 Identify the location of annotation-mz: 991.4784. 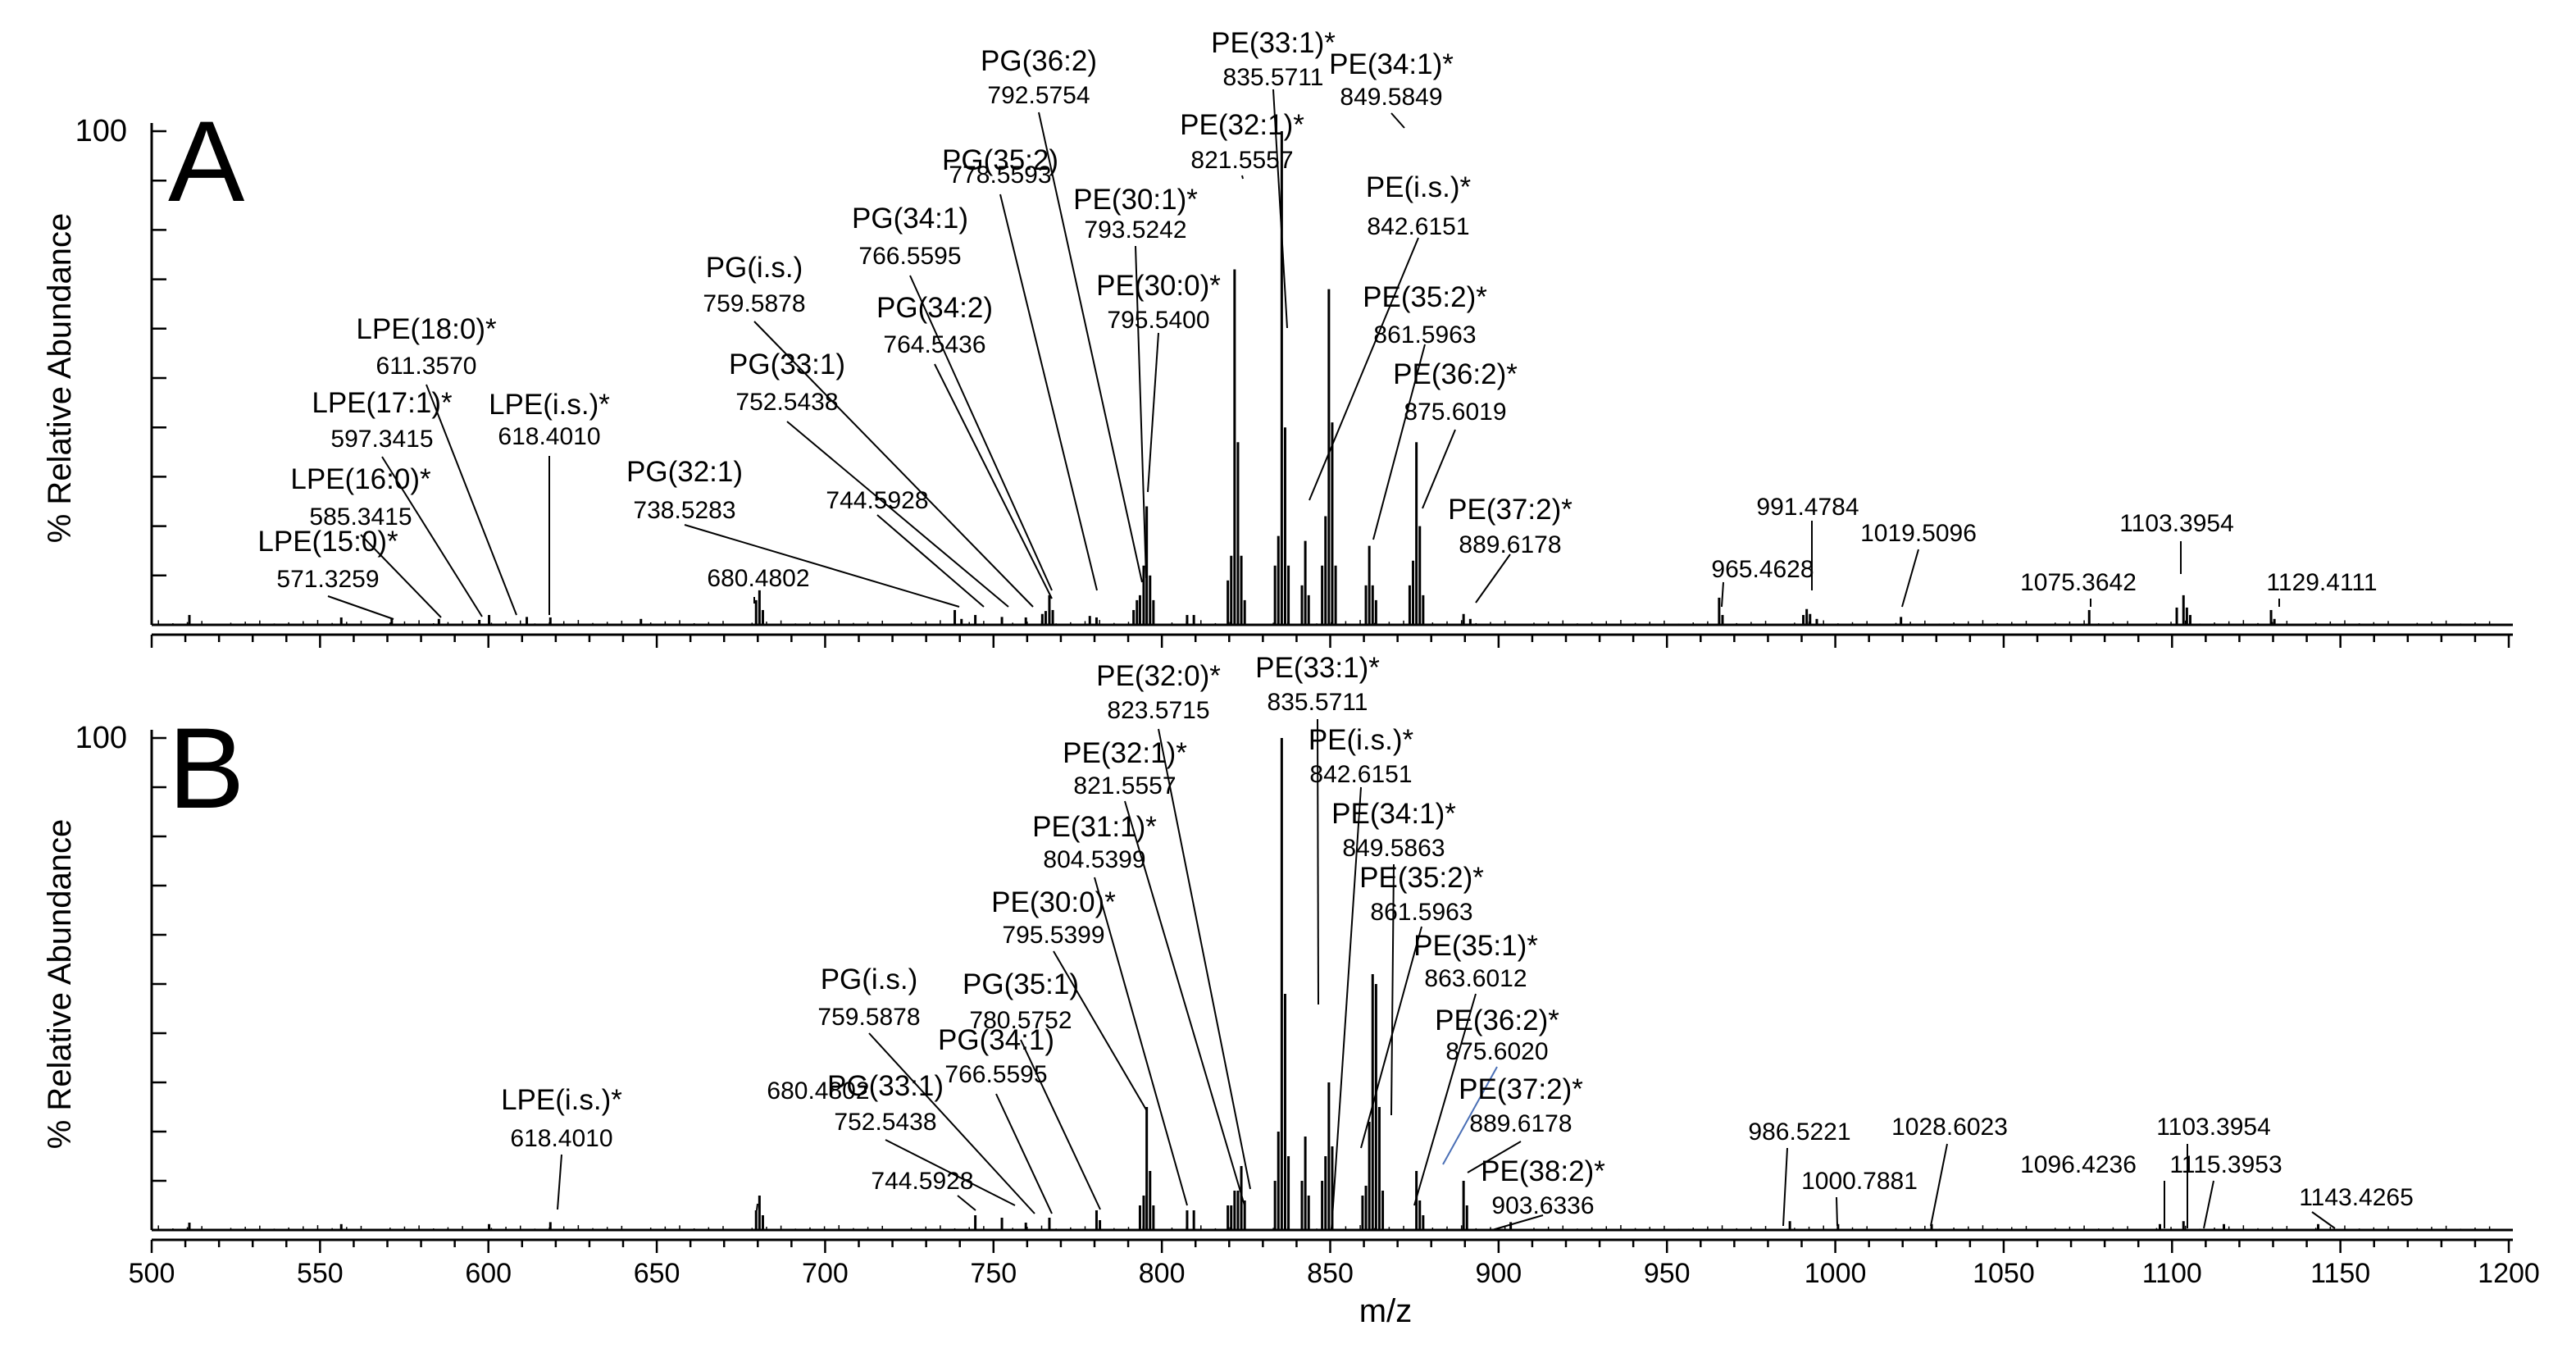
(1807, 507).